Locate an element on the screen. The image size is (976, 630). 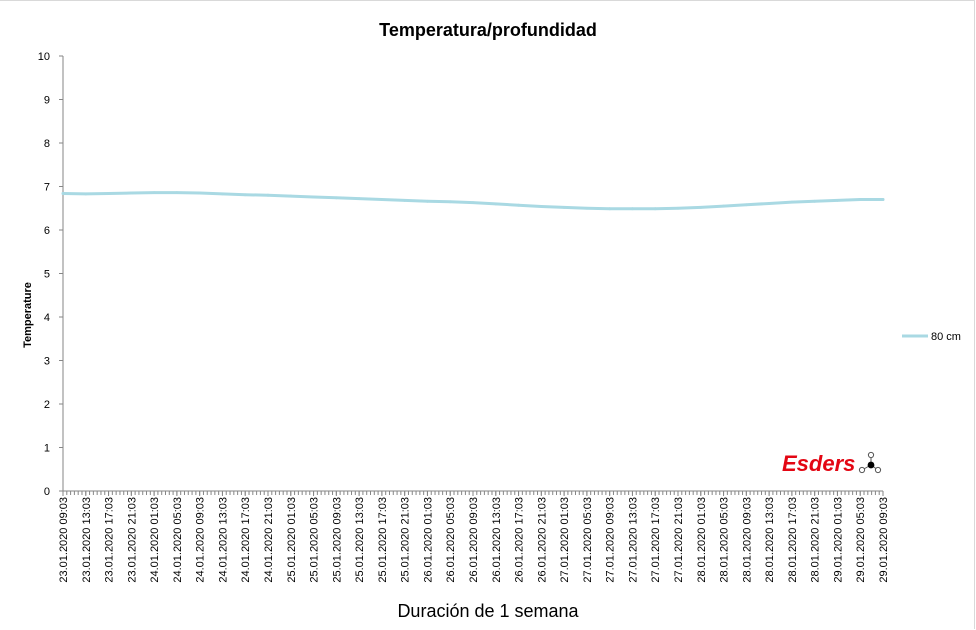
x-tick-label: 26.01.2020 21:03 is located at coordinates (542, 540).